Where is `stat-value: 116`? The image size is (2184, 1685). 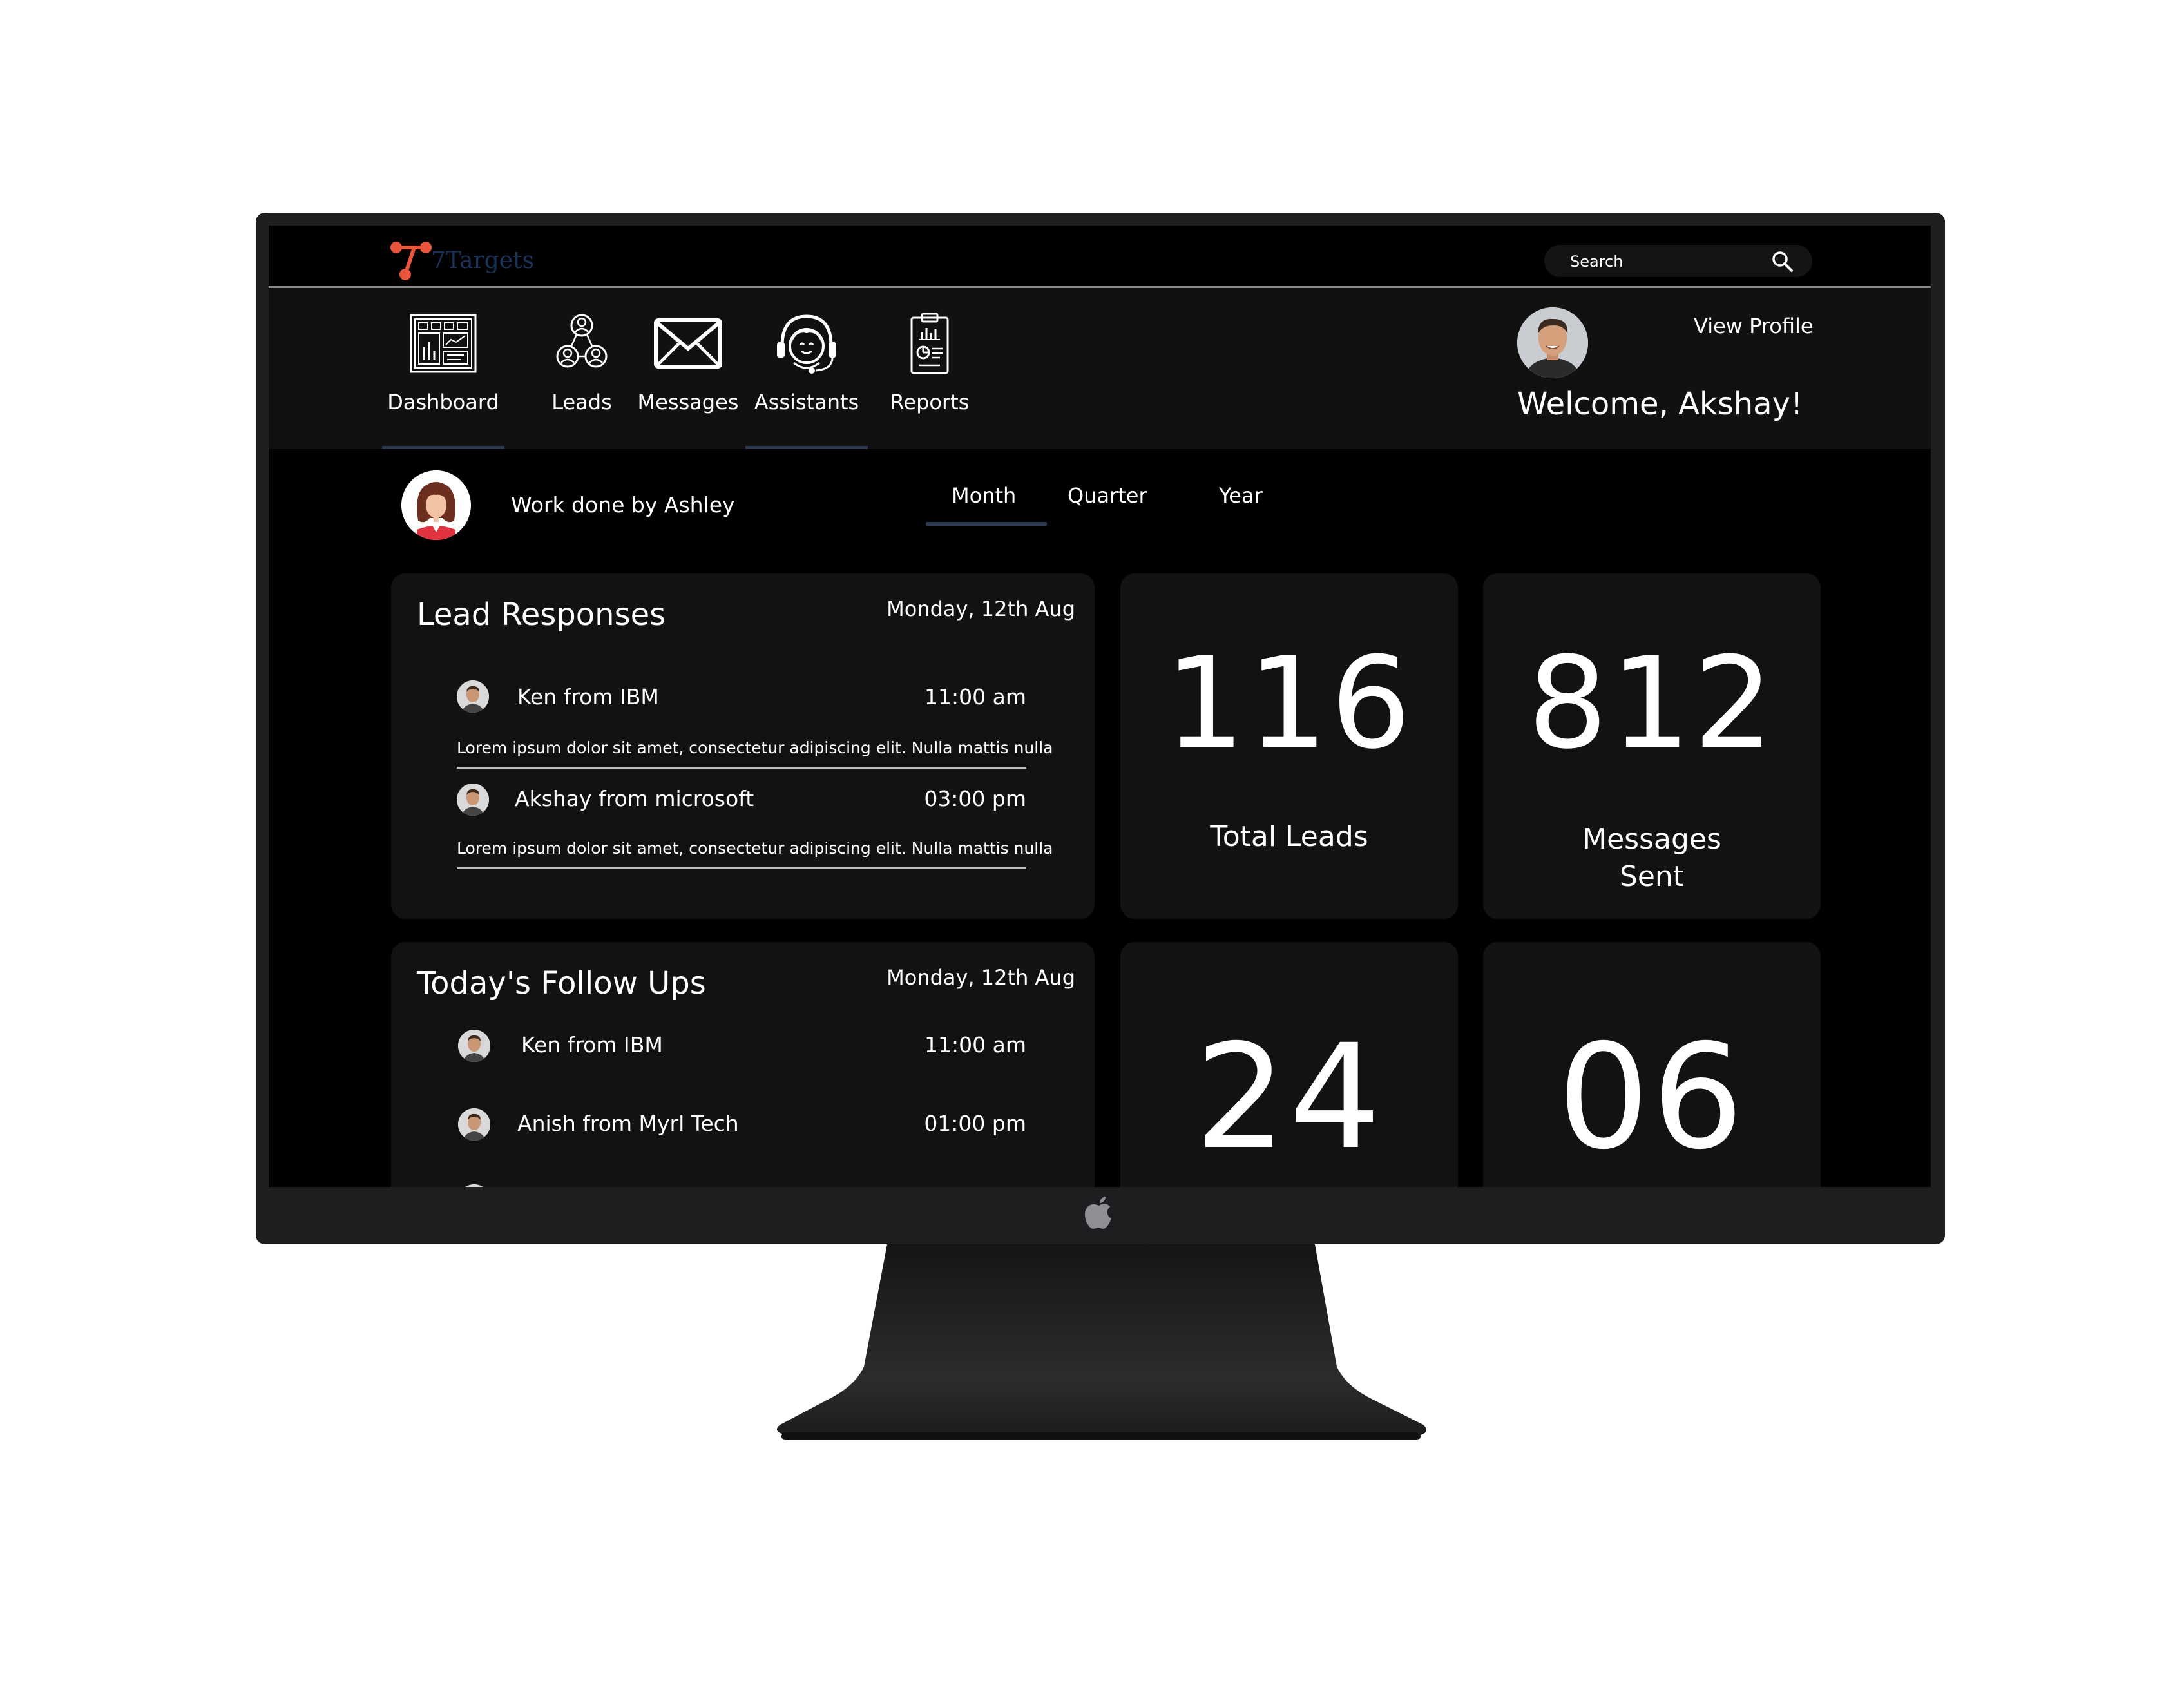 stat-value: 116 is located at coordinates (1289, 703).